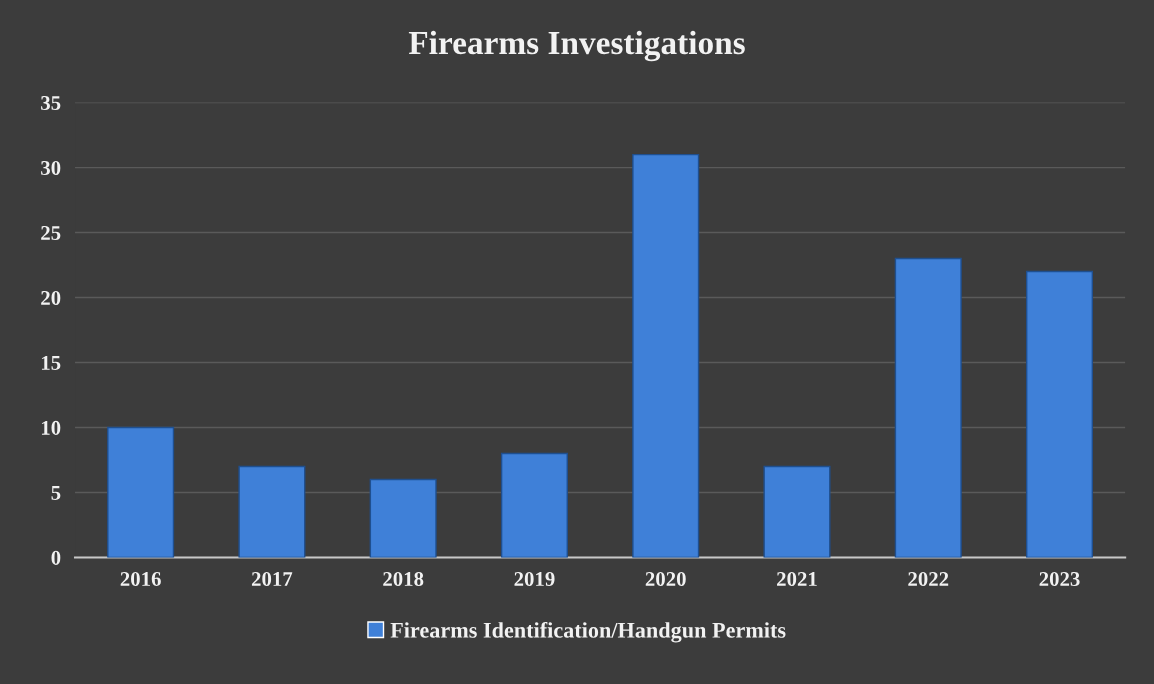  I want to click on y-tick-label: 5, so click(56, 493).